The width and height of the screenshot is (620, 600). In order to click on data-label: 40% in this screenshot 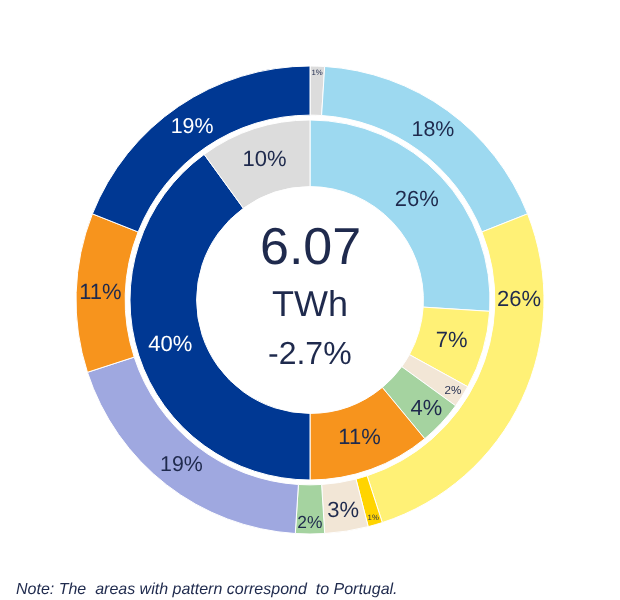, I will do `click(170, 345)`.